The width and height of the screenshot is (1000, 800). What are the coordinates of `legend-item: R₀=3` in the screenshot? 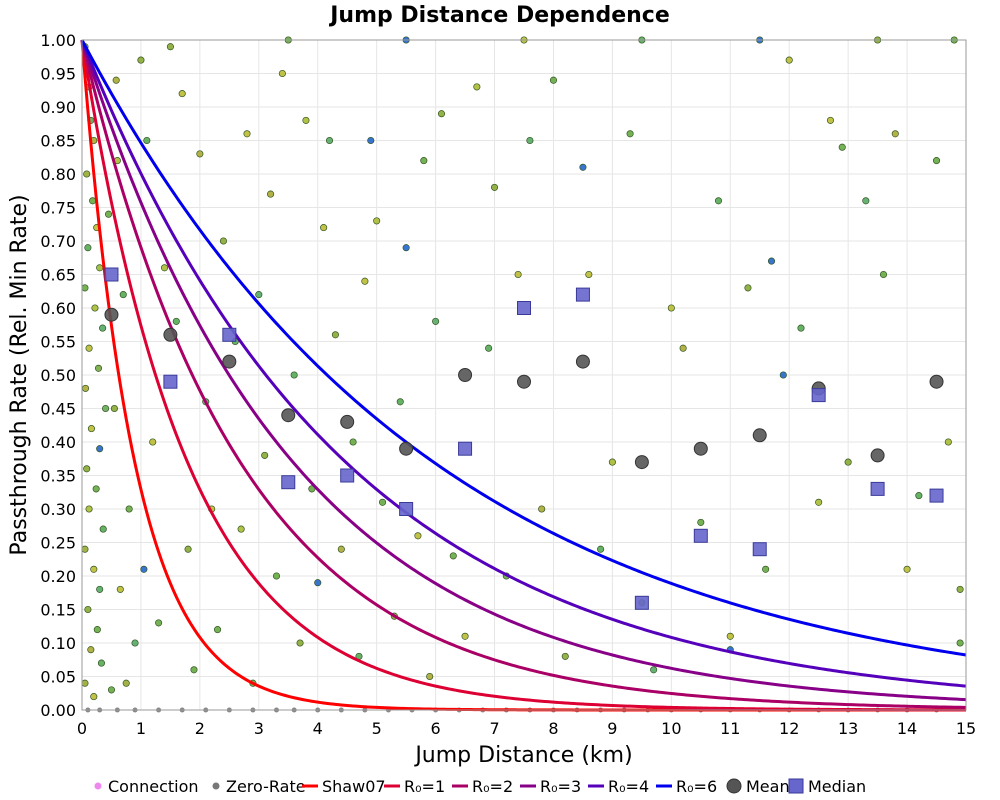 It's located at (550, 786).